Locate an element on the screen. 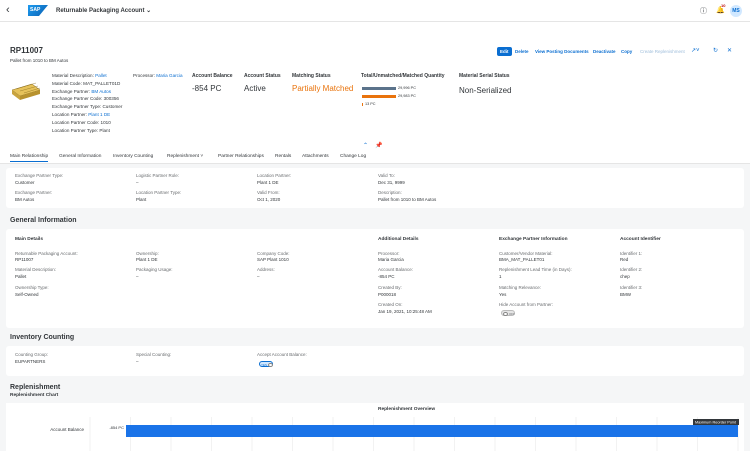 This screenshot has width=750, height=451. header-attribute-label: Material Description: is located at coordinates (74, 75).